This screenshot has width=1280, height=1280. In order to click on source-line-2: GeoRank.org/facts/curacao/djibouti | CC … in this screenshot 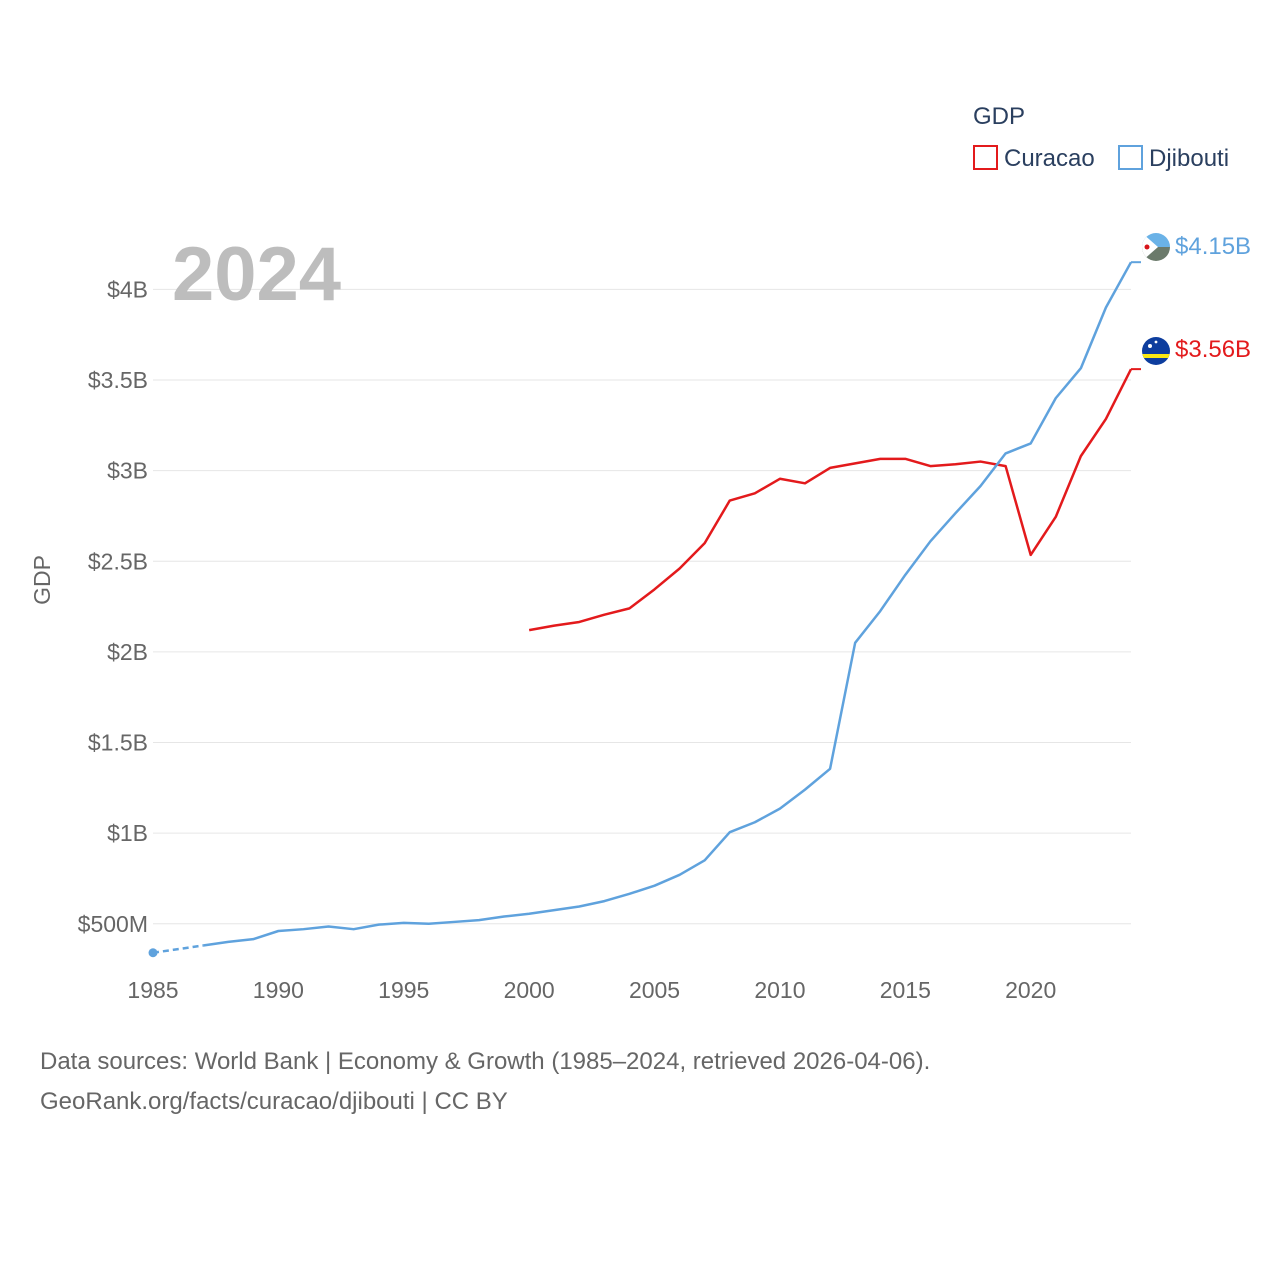, I will do `click(274, 1101)`.